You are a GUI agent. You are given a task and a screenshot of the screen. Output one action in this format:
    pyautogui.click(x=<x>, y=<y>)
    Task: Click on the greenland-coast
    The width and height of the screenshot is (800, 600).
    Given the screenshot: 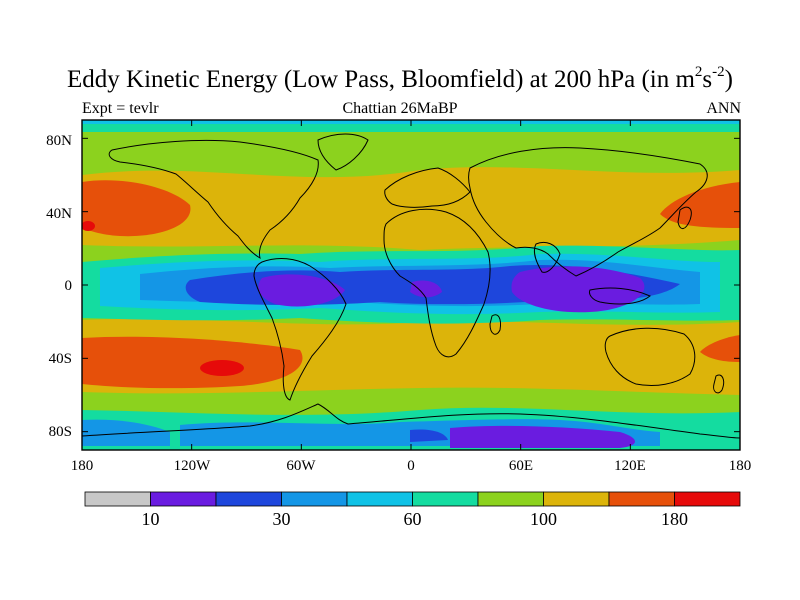 What is the action you would take?
    pyautogui.click(x=343, y=152)
    